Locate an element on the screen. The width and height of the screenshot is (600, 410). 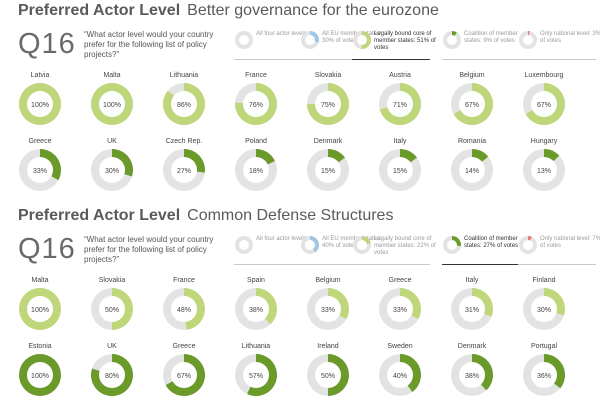
gauge-donut: 80% is located at coordinates (112, 375).